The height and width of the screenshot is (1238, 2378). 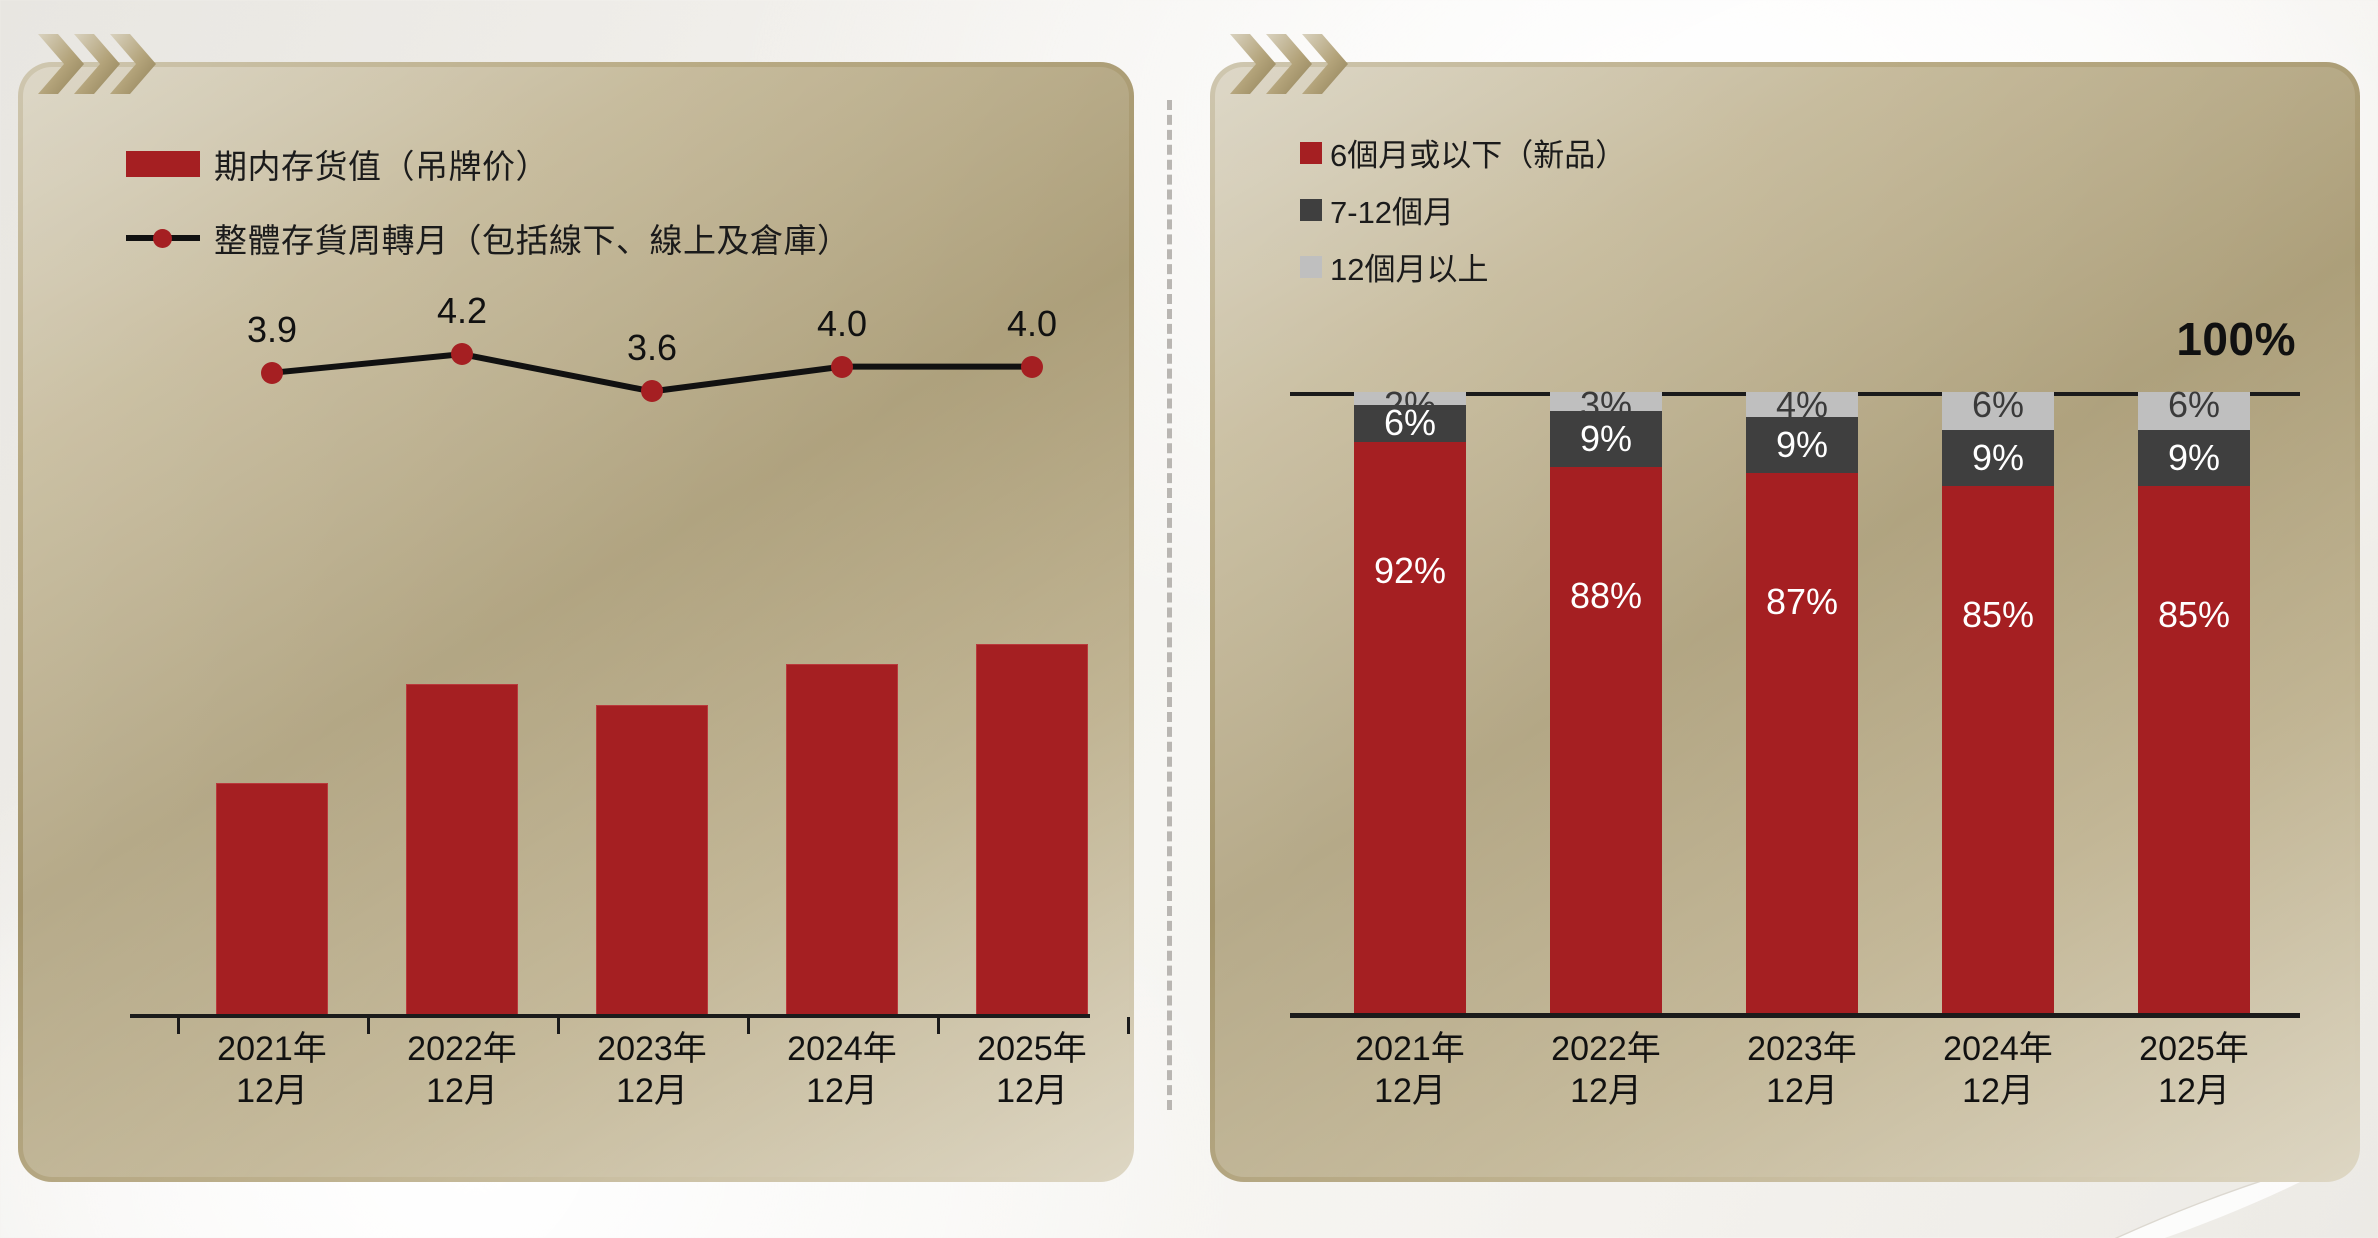 I want to click on red-line-dot-swatch-icon, so click(x=163, y=238).